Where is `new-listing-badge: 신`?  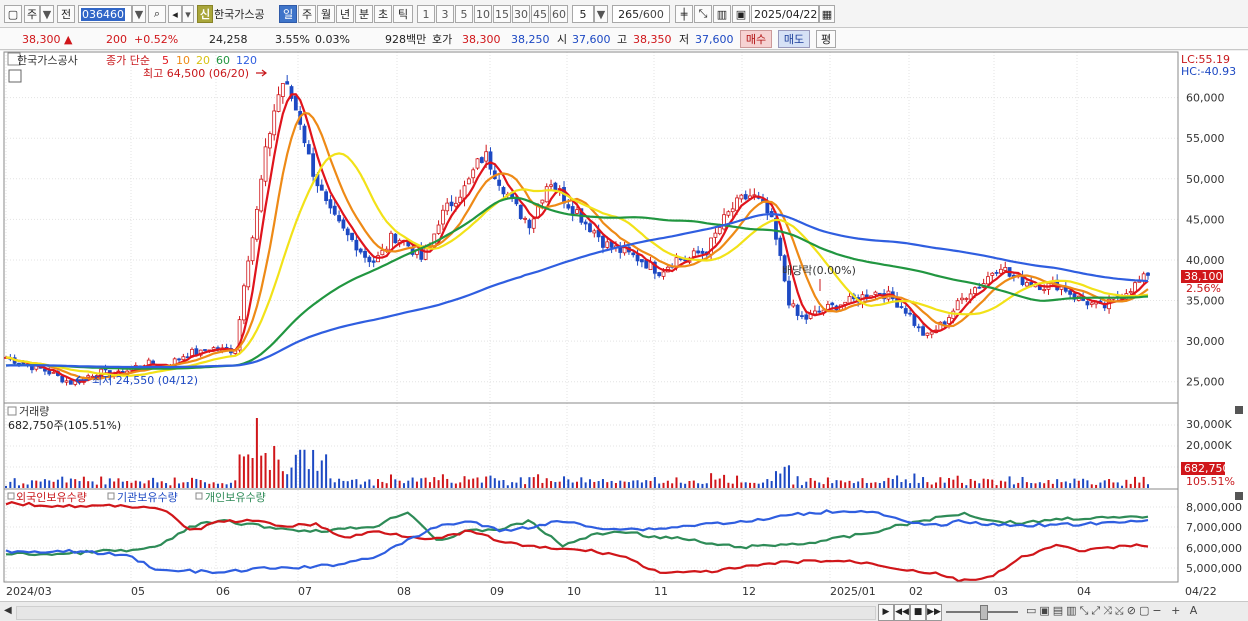
new-listing-badge: 신 is located at coordinates (205, 14).